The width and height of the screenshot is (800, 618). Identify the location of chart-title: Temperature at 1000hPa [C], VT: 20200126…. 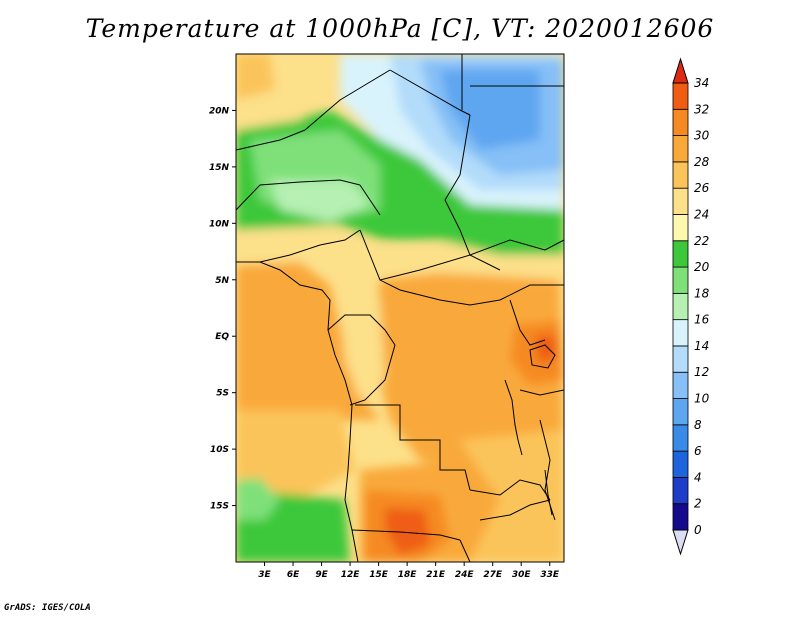
(400, 28).